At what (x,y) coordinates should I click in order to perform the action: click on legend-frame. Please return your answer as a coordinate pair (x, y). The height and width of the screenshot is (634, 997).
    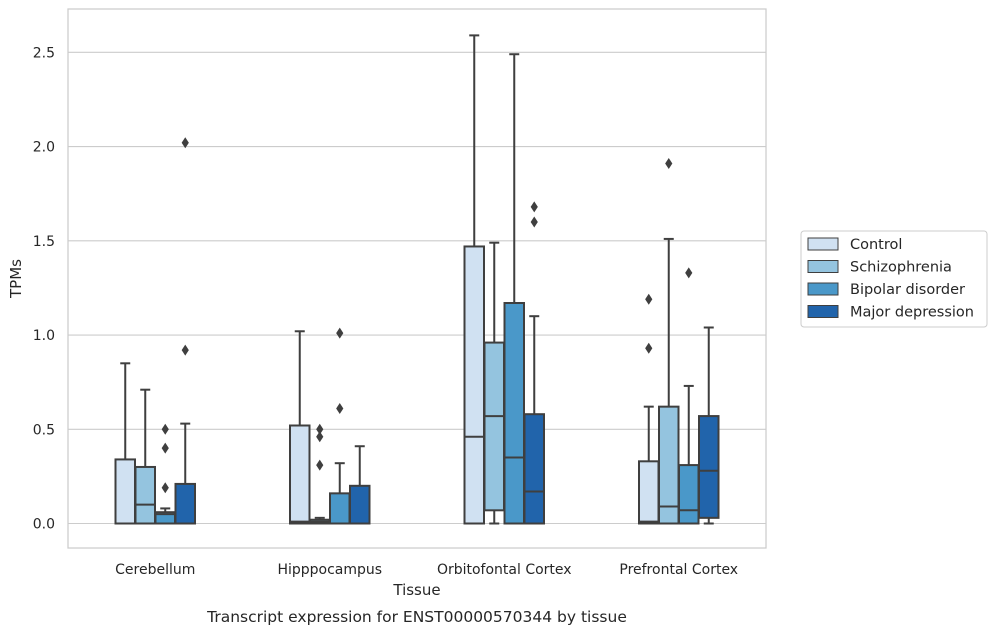
    Looking at the image, I should click on (894, 279).